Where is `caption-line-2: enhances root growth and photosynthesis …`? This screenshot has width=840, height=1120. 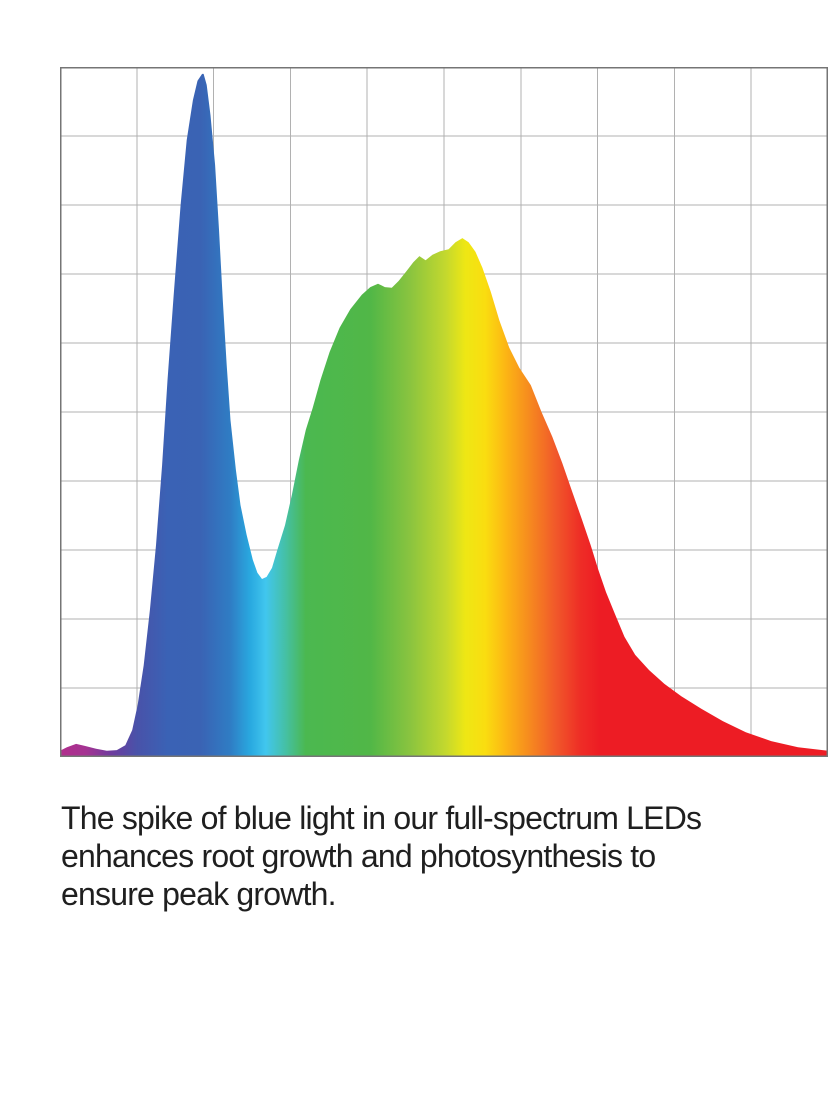
caption-line-2: enhances root growth and photosynthesis … is located at coordinates (358, 856).